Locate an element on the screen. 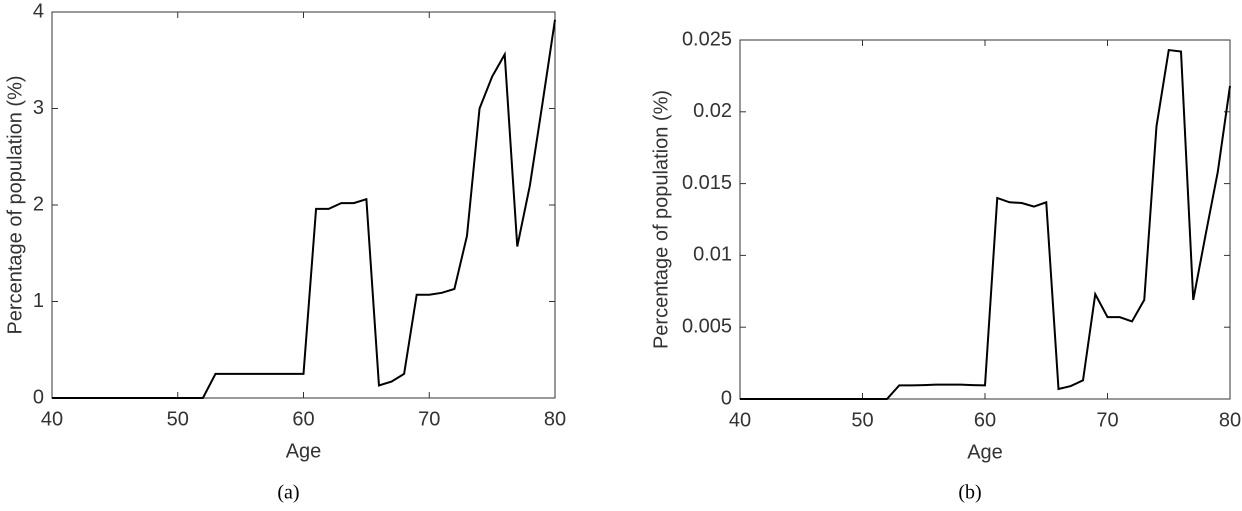 This screenshot has height=511, width=1242. y-tick-label: 3 is located at coordinates (38, 108).